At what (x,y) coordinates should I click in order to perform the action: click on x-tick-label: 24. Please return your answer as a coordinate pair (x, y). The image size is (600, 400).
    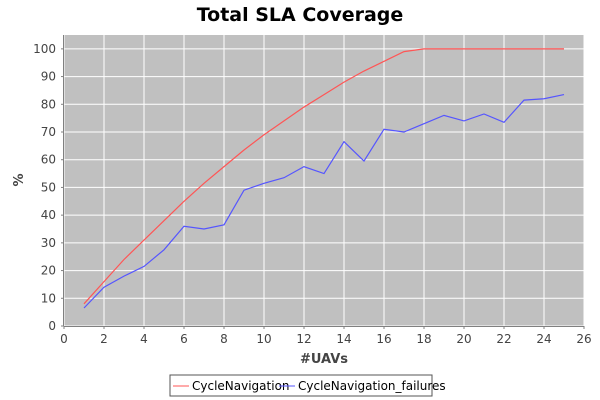
    Looking at the image, I should click on (543, 339).